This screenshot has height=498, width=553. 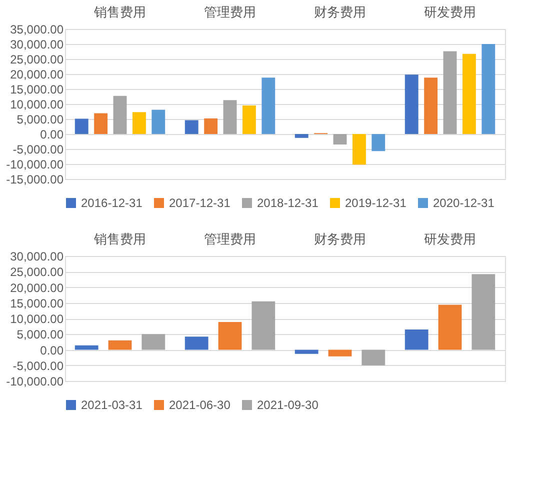 What do you see at coordinates (37, 29) in the screenshot?
I see `y-tick-label: 35,000.00` at bounding box center [37, 29].